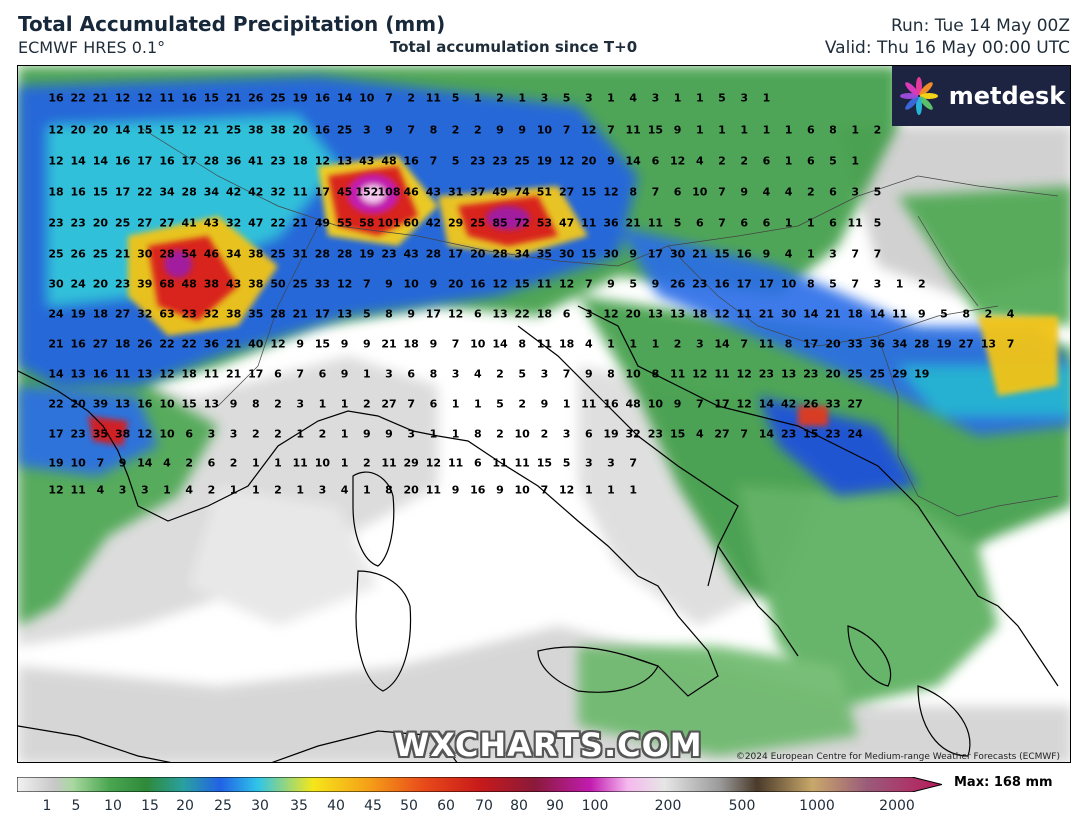  What do you see at coordinates (522, 192) in the screenshot?
I see `station-value: 74` at bounding box center [522, 192].